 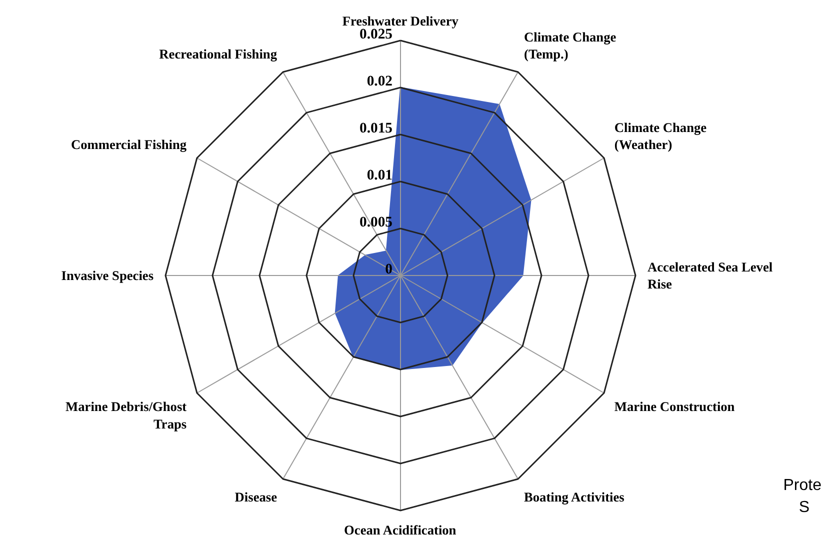 I want to click on spoke-label: Disease, so click(x=256, y=496).